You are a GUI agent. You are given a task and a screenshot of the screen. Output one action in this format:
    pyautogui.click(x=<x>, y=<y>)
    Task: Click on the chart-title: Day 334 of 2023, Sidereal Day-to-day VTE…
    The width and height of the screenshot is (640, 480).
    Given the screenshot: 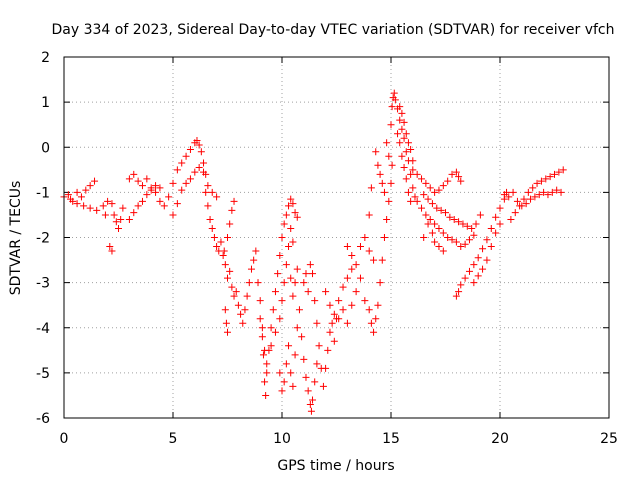 What is the action you would take?
    pyautogui.click(x=332, y=30)
    